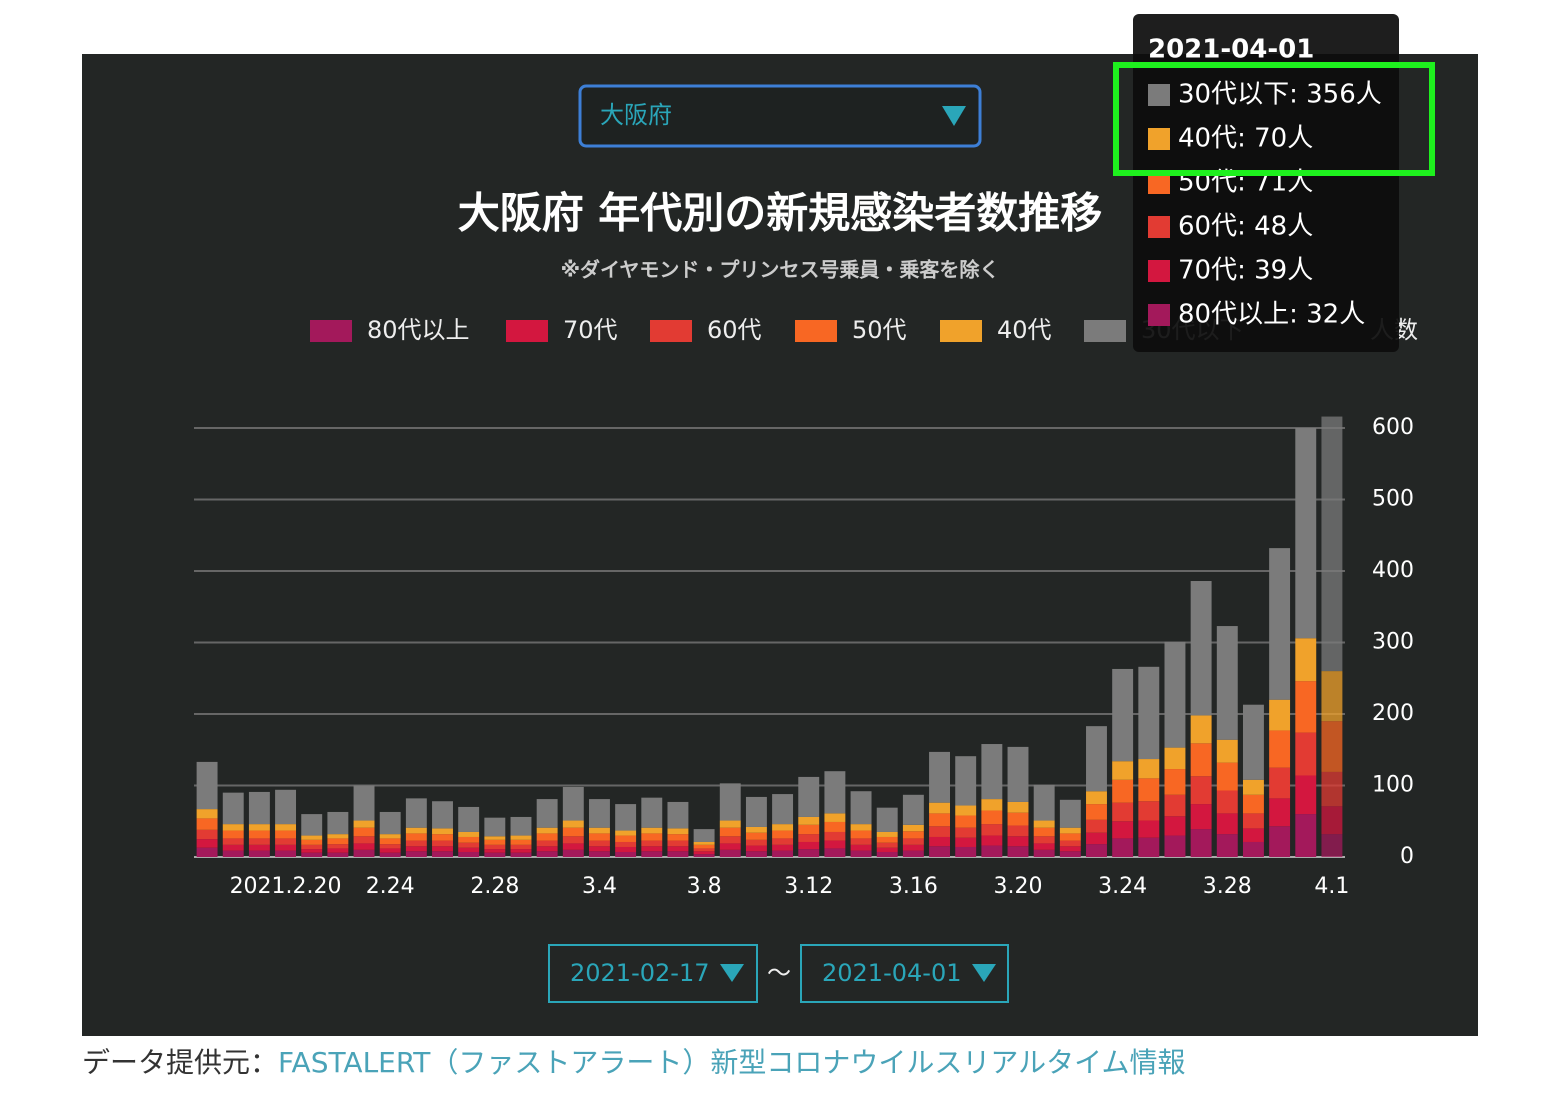  What do you see at coordinates (639, 973) in the screenshot?
I see `select-value: 2021-02-17` at bounding box center [639, 973].